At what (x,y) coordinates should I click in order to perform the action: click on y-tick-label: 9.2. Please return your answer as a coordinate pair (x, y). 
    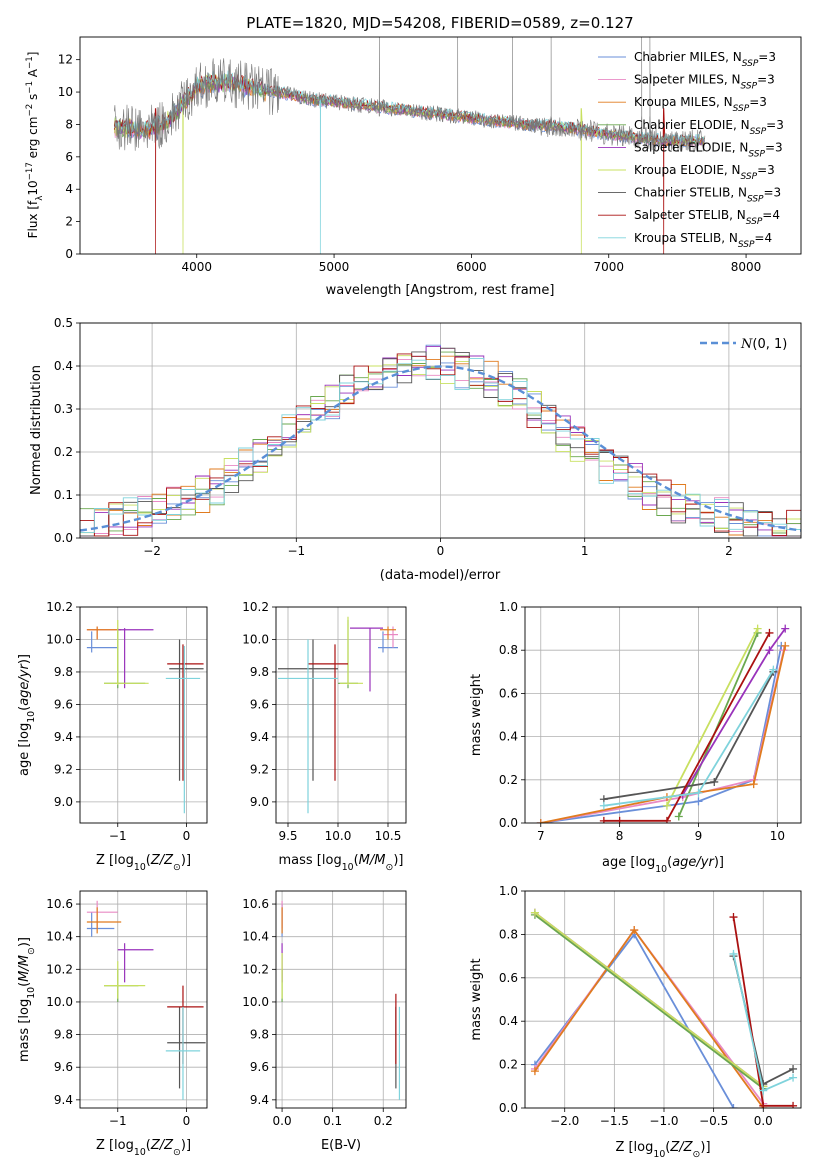
    Looking at the image, I should click on (259, 769).